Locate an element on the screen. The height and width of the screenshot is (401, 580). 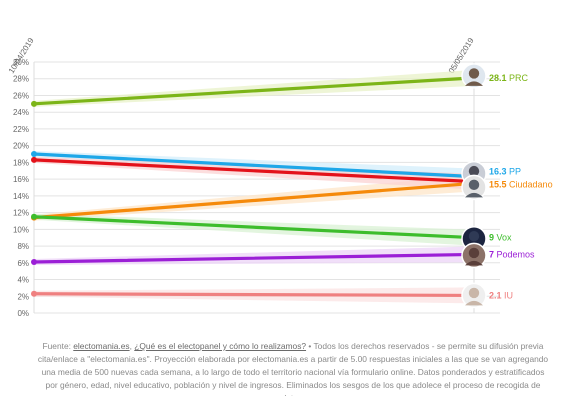
avatar-prc is located at coordinates (474, 76).